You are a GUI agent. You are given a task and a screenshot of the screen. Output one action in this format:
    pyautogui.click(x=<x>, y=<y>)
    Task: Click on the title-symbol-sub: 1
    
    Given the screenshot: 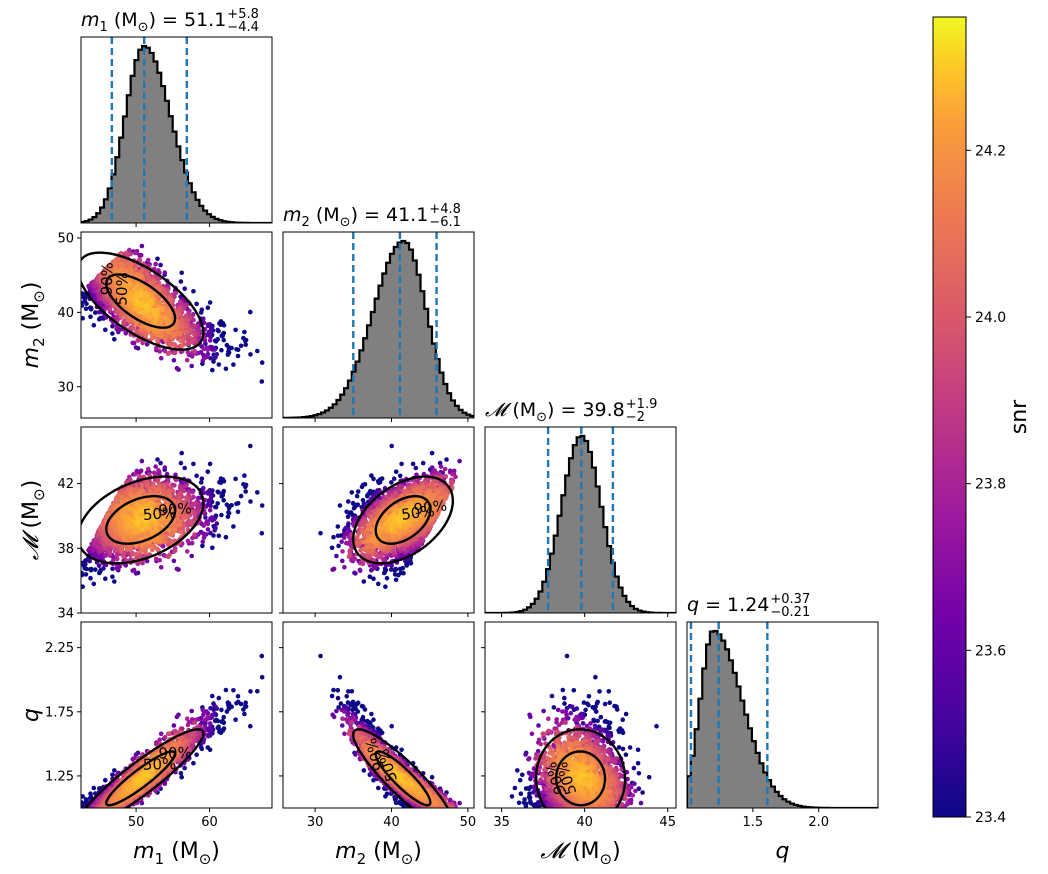 What is the action you would take?
    pyautogui.click(x=104, y=27)
    